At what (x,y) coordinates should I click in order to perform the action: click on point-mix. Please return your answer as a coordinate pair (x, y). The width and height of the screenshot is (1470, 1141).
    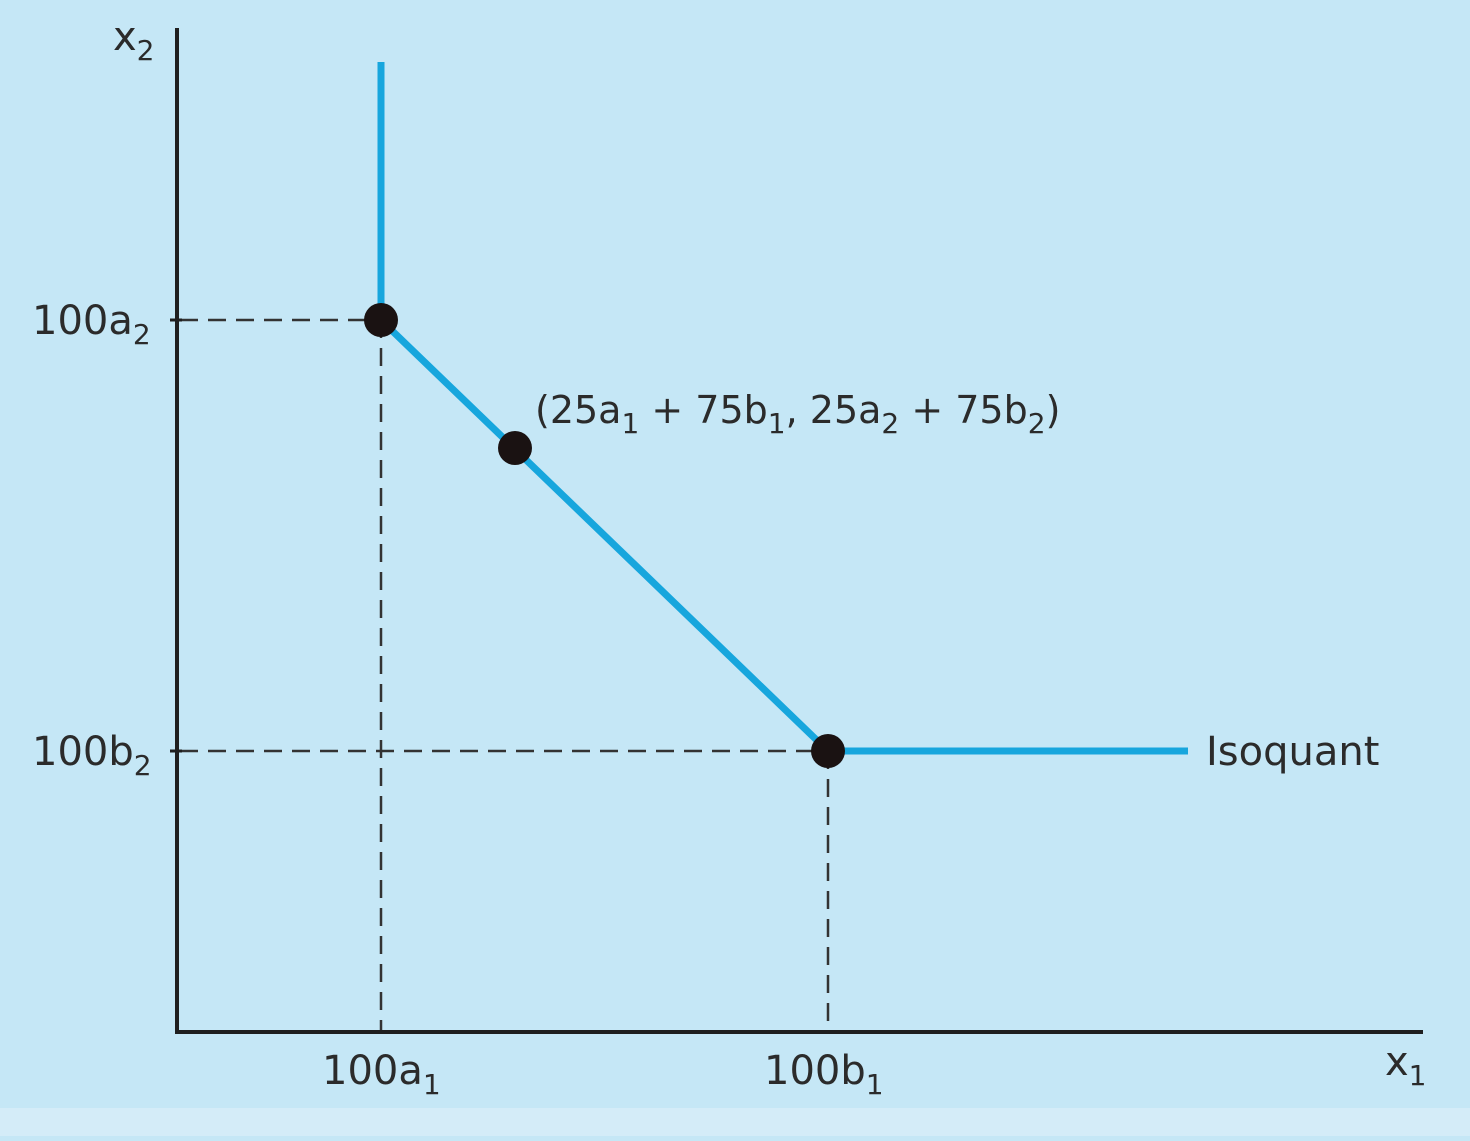
    Looking at the image, I should click on (515, 448).